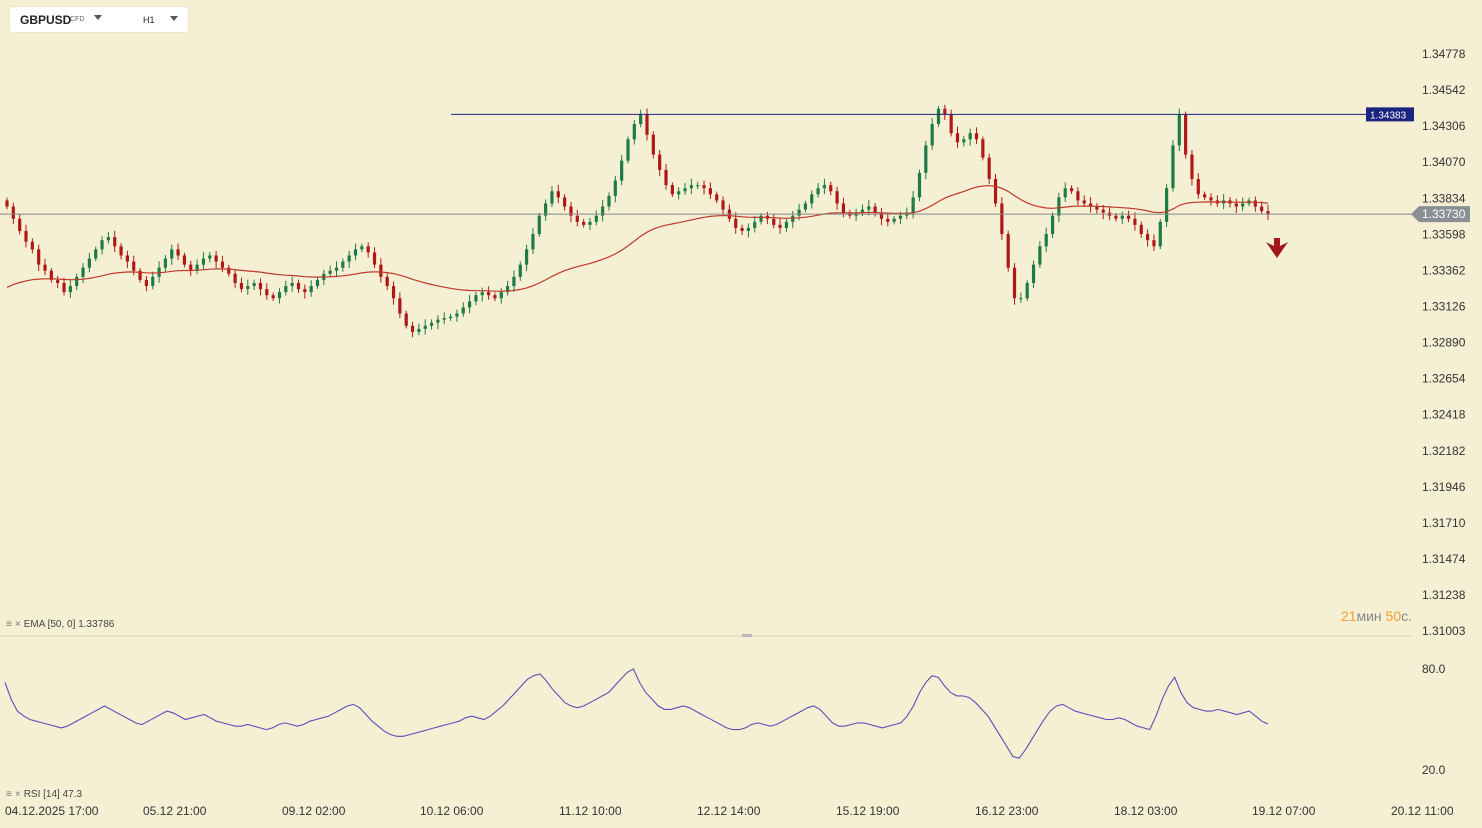 The image size is (1482, 828). What do you see at coordinates (98, 17) in the screenshot?
I see `symbol-dropdown-icon` at bounding box center [98, 17].